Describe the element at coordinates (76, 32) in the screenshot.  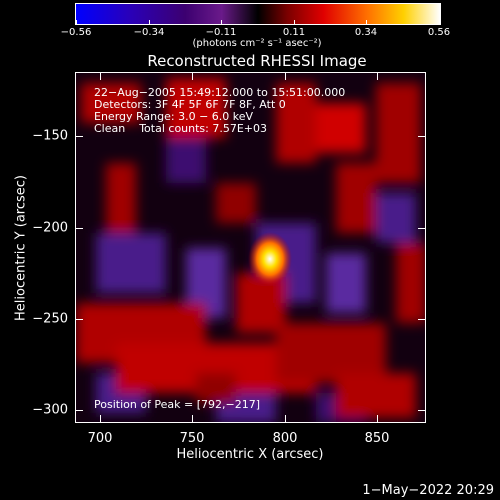
I see `colorbar-tick-label: −0.56` at that location.